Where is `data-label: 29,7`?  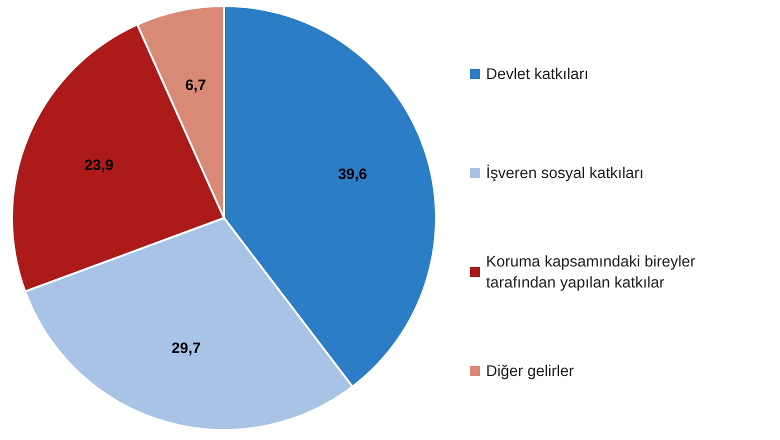 data-label: 29,7 is located at coordinates (186, 348).